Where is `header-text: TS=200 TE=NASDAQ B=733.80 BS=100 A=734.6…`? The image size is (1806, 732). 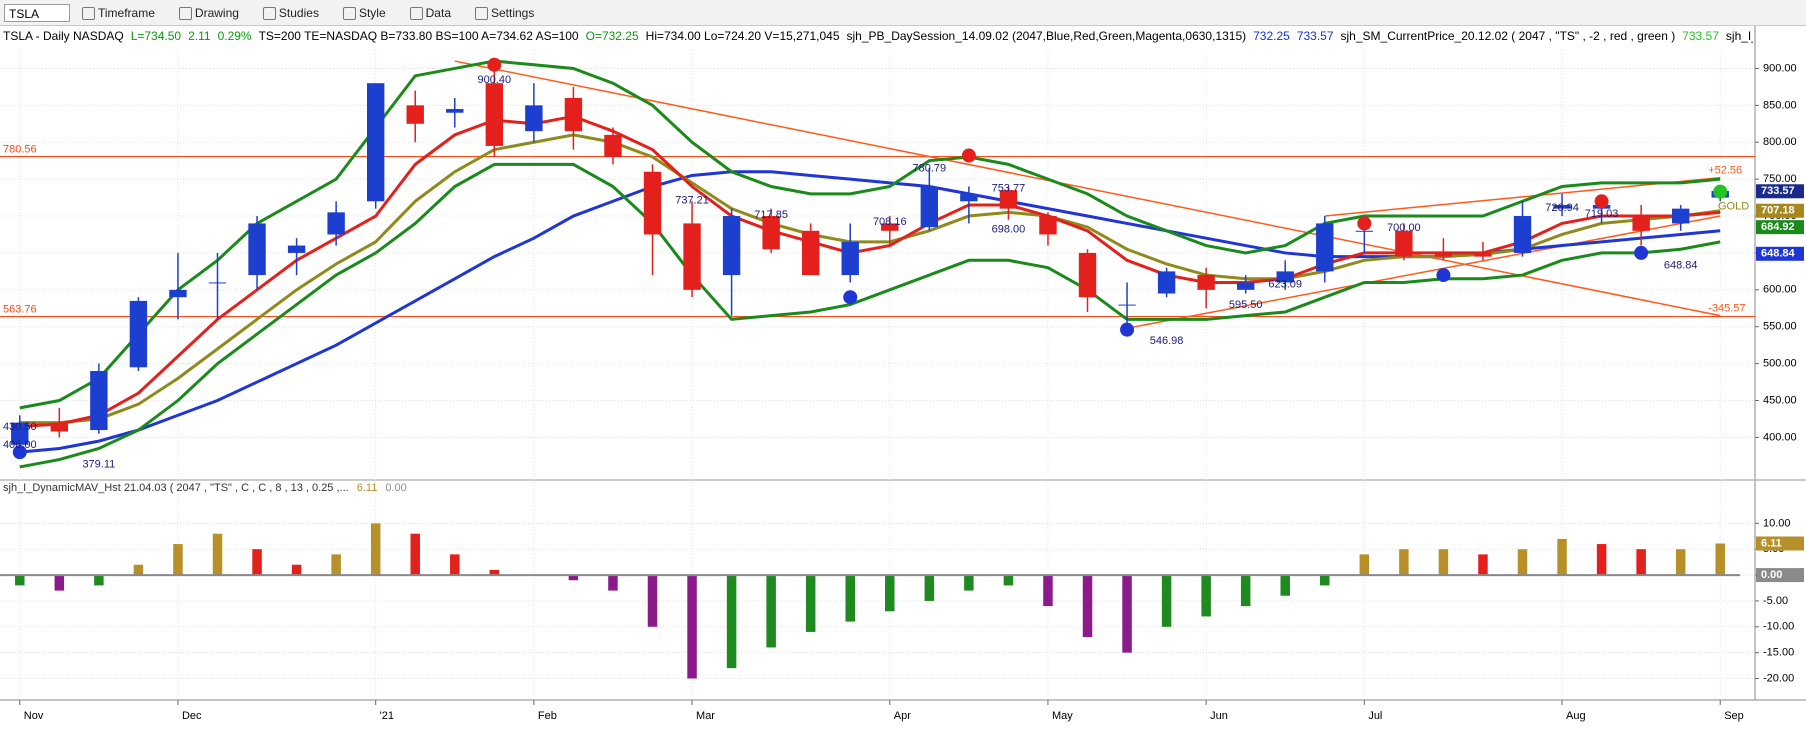
header-text: TS=200 TE=NASDAQ B=733.80 BS=100 A=734.6… is located at coordinates (418, 36).